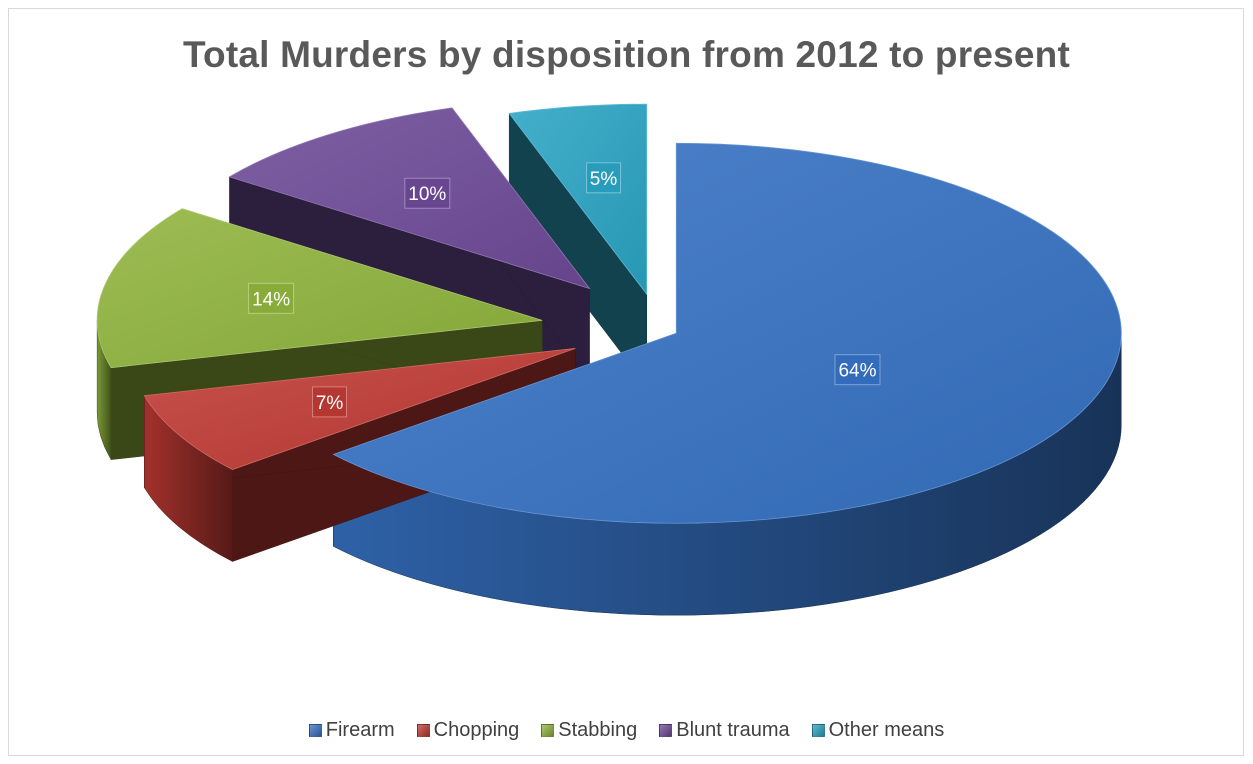 The height and width of the screenshot is (764, 1253). Describe the element at coordinates (476, 730) in the screenshot. I see `legend-label: Chopping` at that location.